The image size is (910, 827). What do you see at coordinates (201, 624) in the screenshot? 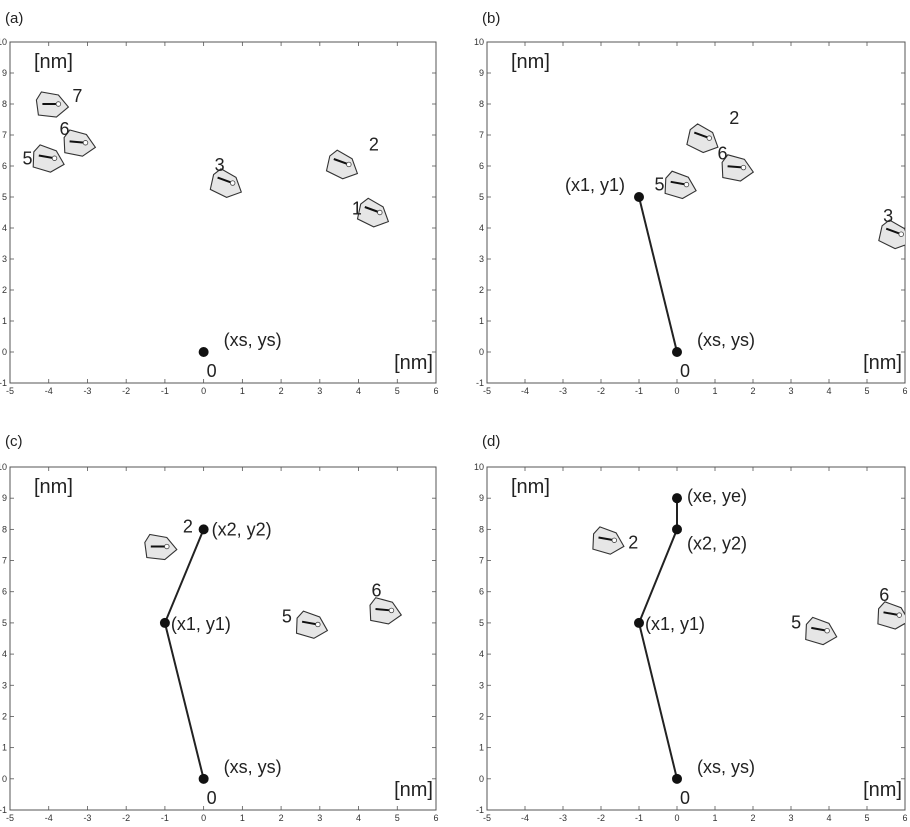
I see `node-annotation: (x1, y1)` at bounding box center [201, 624].